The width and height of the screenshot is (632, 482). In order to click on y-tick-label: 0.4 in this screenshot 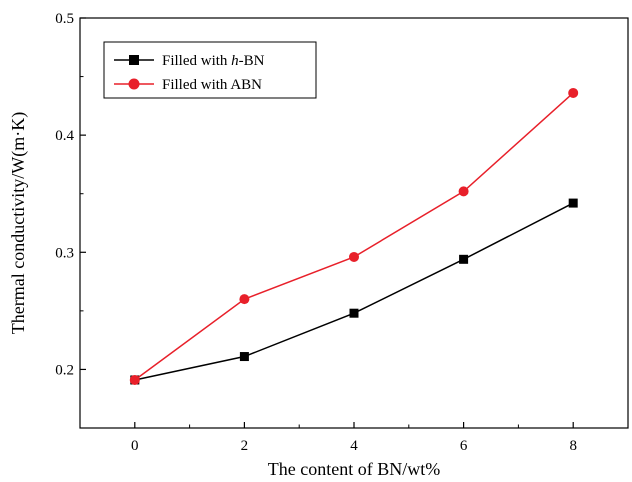, I will do `click(64, 136)`.